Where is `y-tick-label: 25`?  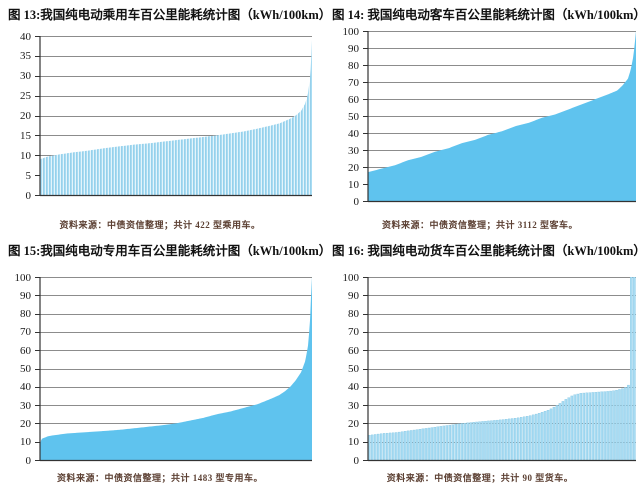 y-tick-label: 25 is located at coordinates (25, 96).